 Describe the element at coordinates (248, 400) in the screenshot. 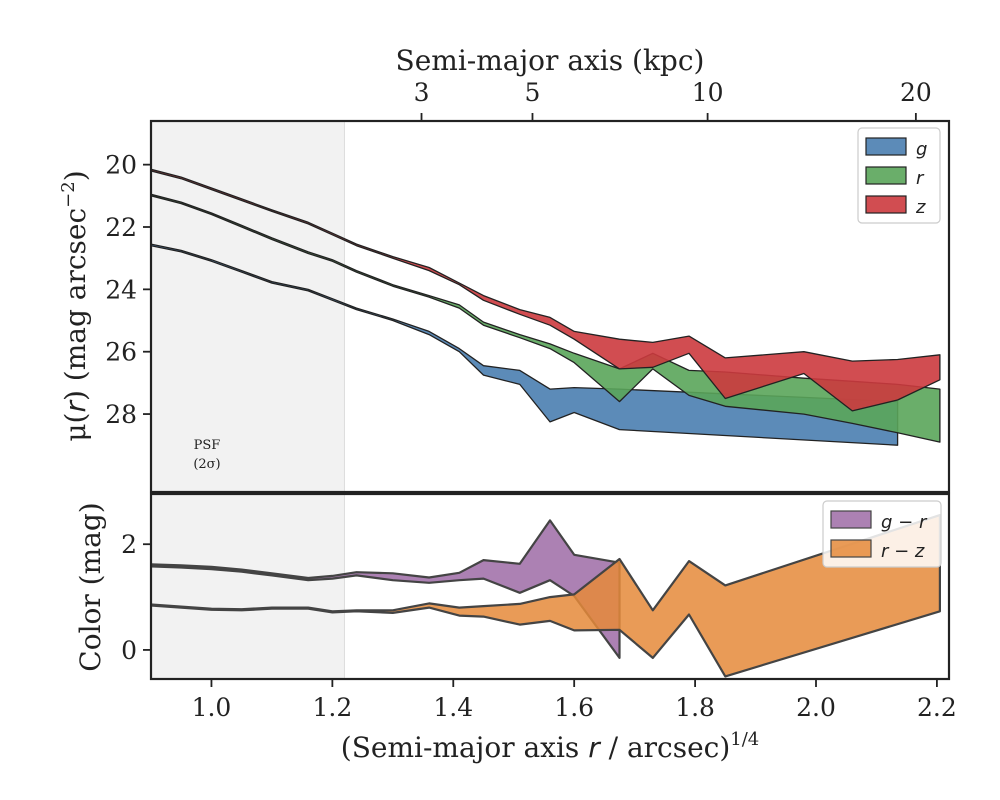

I see `psf-region` at that location.